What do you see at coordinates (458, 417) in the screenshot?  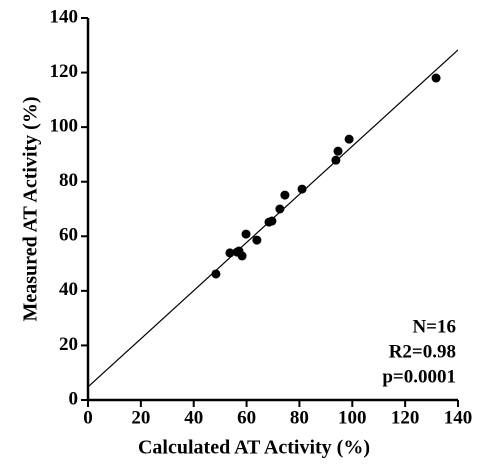 I see `x-tick-label: 140` at bounding box center [458, 417].